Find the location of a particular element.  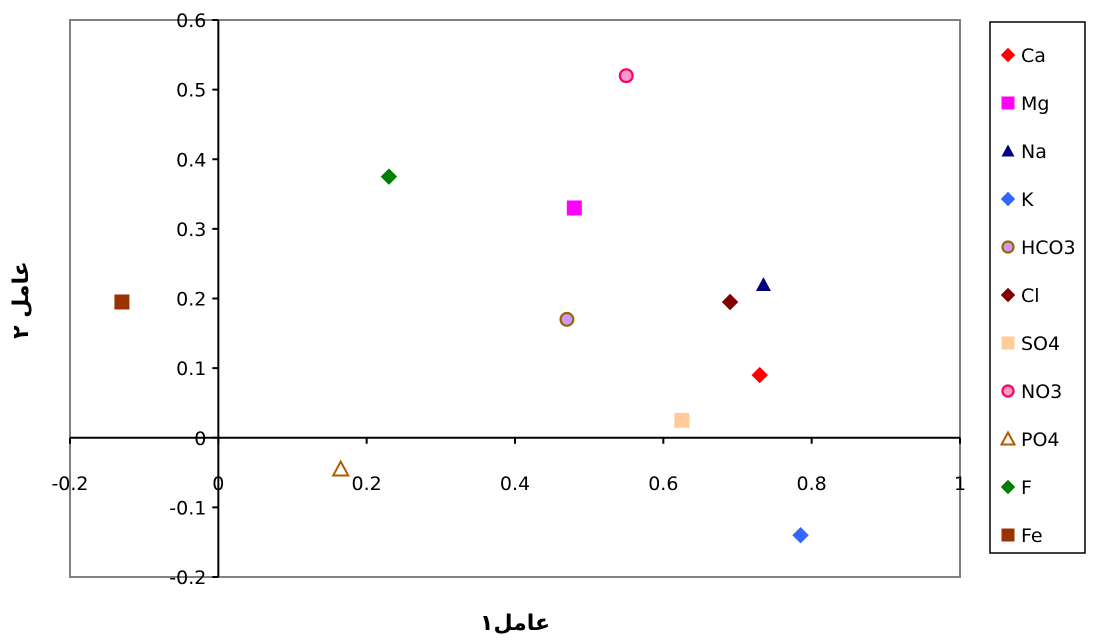

point-k is located at coordinates (800, 535).